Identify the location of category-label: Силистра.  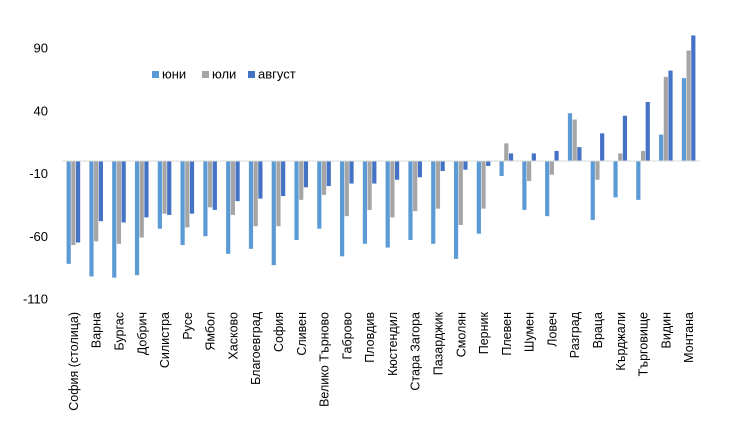
(165, 340).